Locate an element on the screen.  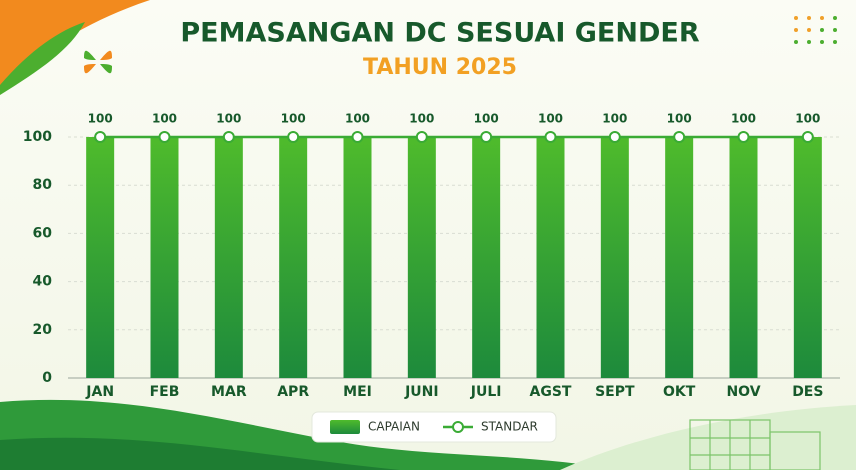
legend-label: STANDAR is located at coordinates (509, 427).